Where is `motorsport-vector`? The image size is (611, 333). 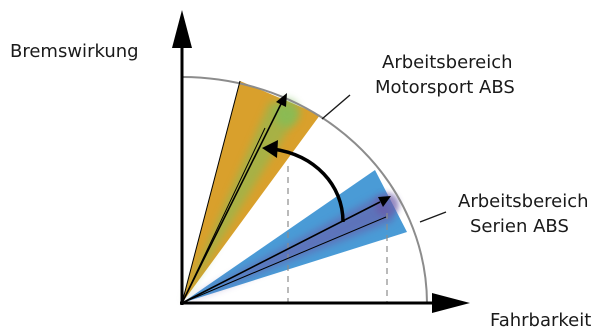 motorsport-vector is located at coordinates (231, 203).